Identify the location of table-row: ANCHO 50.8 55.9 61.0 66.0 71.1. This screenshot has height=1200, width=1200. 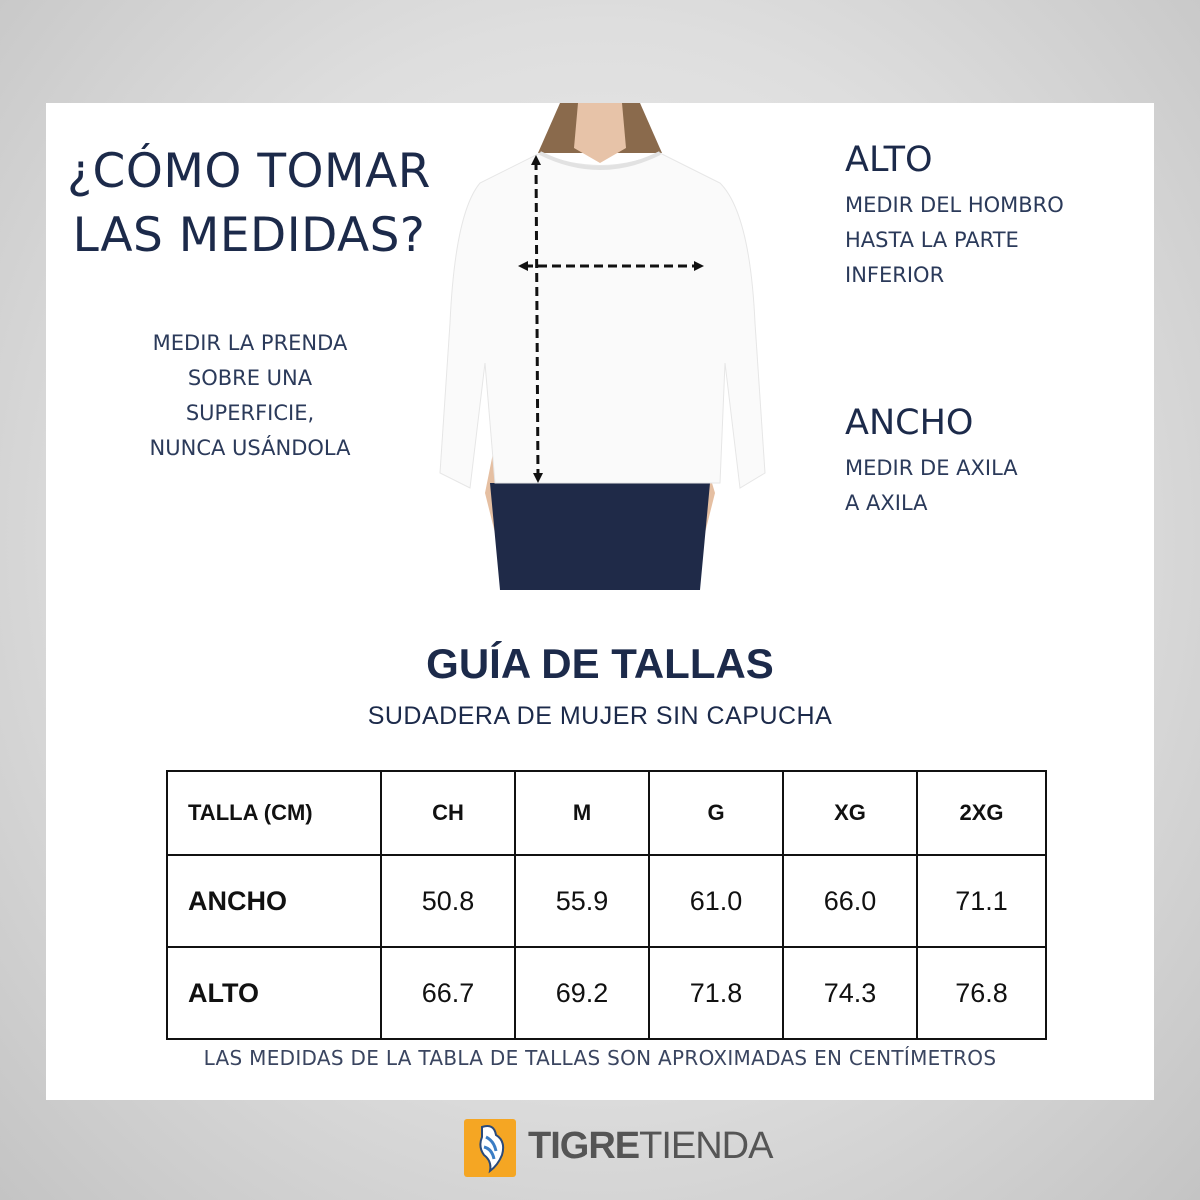
(606, 901).